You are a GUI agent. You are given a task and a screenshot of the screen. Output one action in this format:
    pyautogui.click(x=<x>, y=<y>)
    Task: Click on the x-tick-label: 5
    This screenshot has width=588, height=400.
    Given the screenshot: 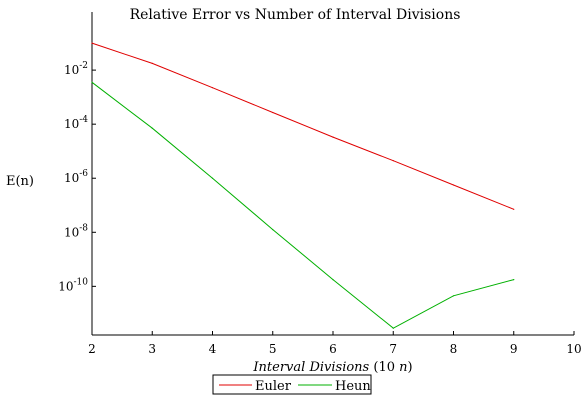 What is the action you would take?
    pyautogui.click(x=273, y=349)
    